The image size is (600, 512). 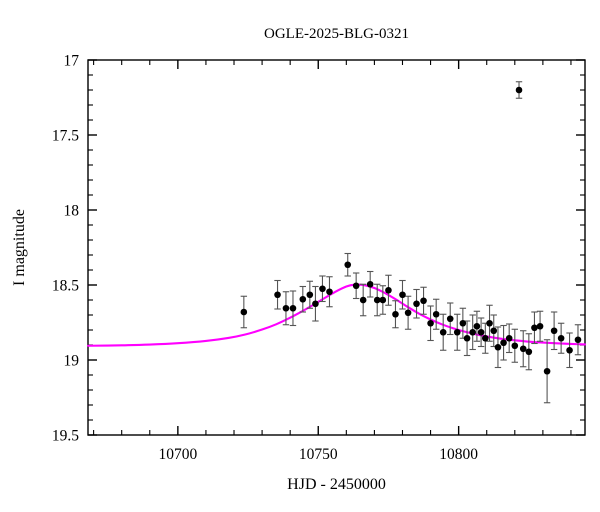 What do you see at coordinates (65, 436) in the screenshot?
I see `y-tick-label: 19.5` at bounding box center [65, 436].